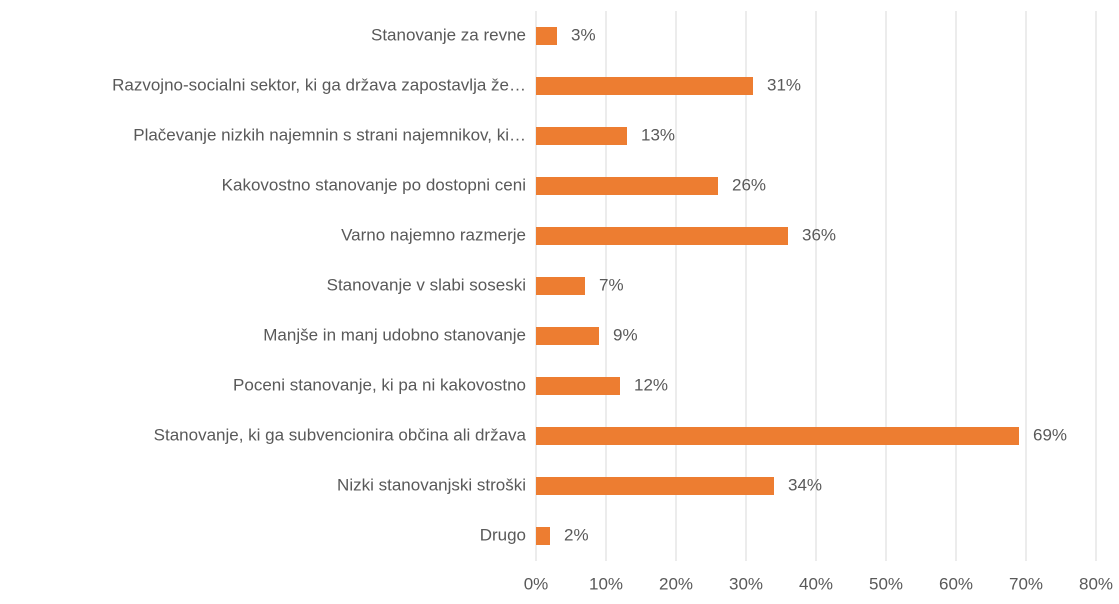 This screenshot has width=1119, height=604. Describe the element at coordinates (784, 84) in the screenshot. I see `value-label: 31%` at that location.